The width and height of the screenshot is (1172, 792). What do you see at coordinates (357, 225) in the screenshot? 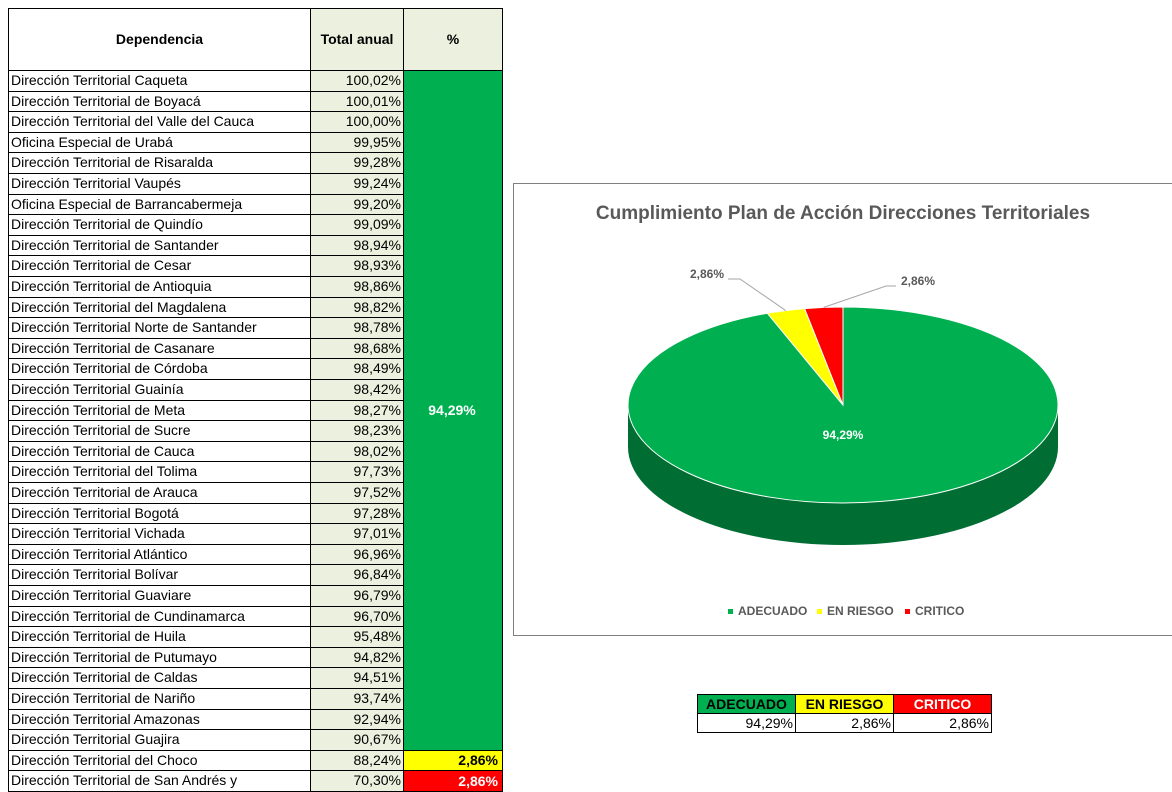
I see `value-cell: 99,09%` at bounding box center [357, 225].